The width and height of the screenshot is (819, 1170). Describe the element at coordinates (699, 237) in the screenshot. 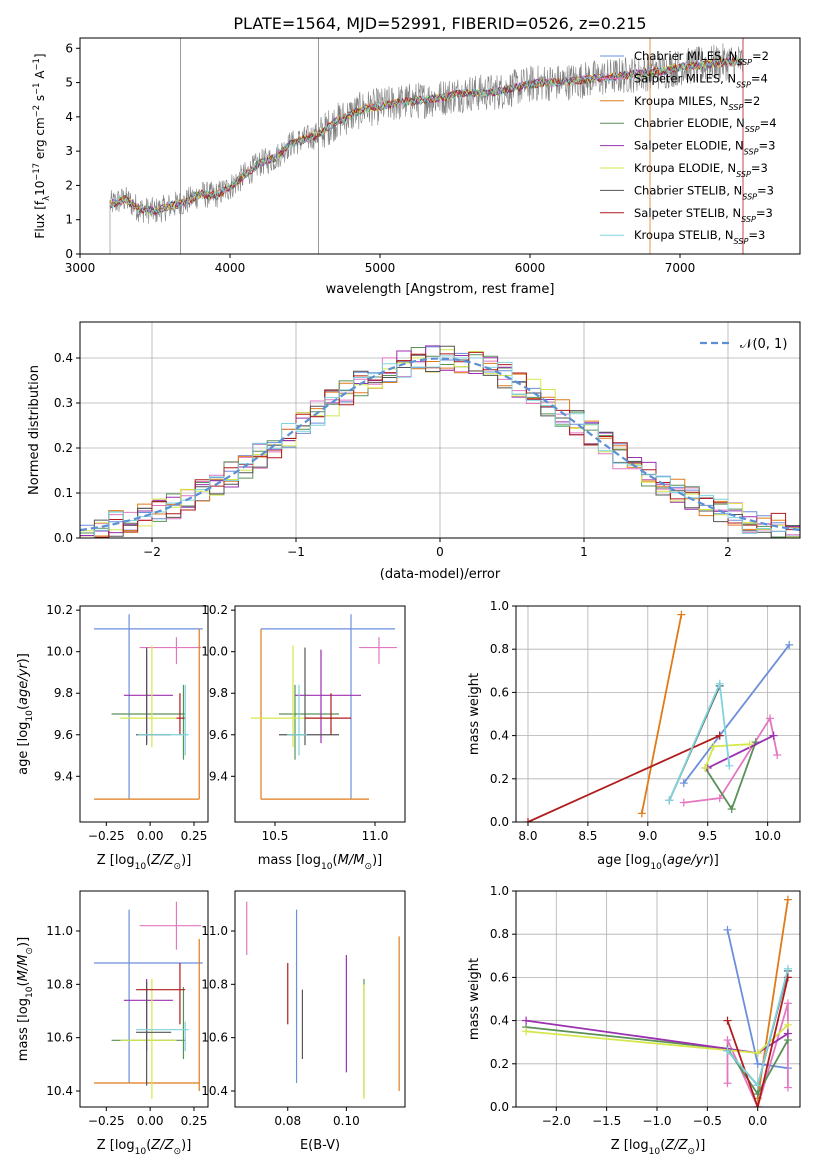

I see `legend-label: Kroupa STELIB, NSSP=3` at that location.